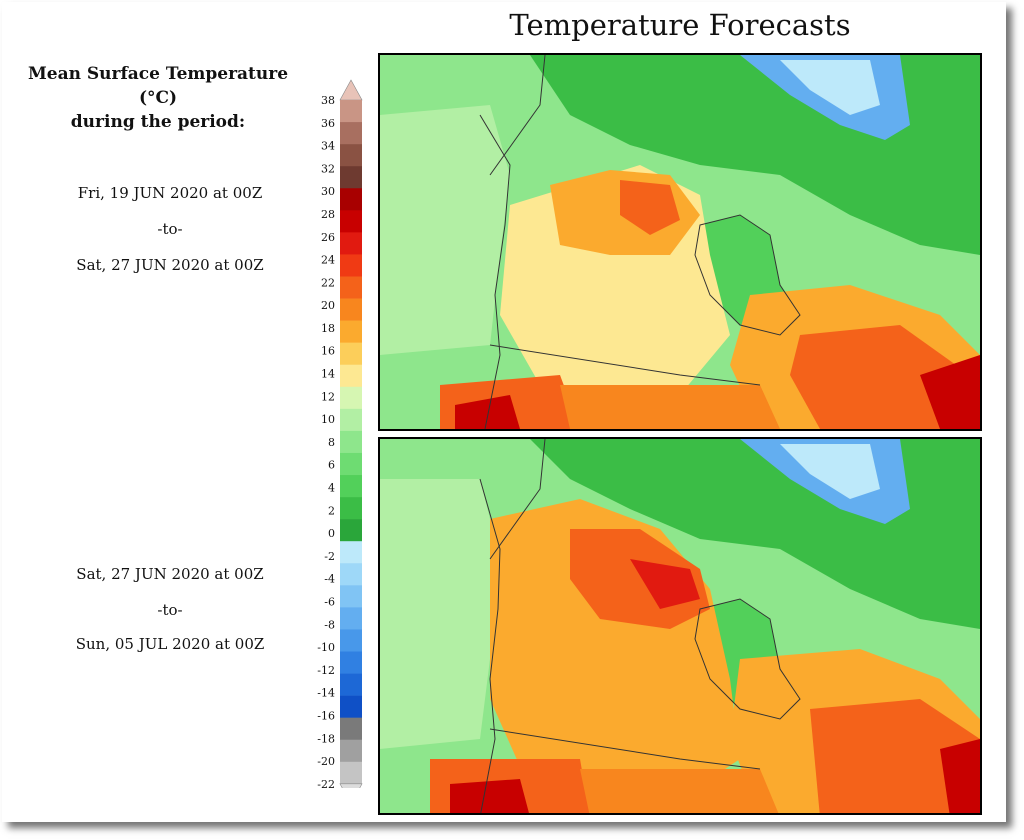 This screenshot has width=1024, height=840. What do you see at coordinates (328, 191) in the screenshot?
I see `scale-tick-label: 30` at bounding box center [328, 191].